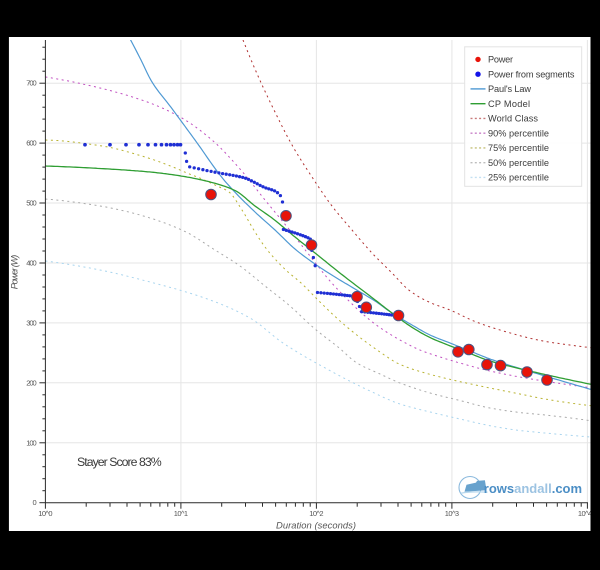 The image size is (600, 570). What do you see at coordinates (518, 148) in the screenshot?
I see `svg-text: 75% percentile` at bounding box center [518, 148].